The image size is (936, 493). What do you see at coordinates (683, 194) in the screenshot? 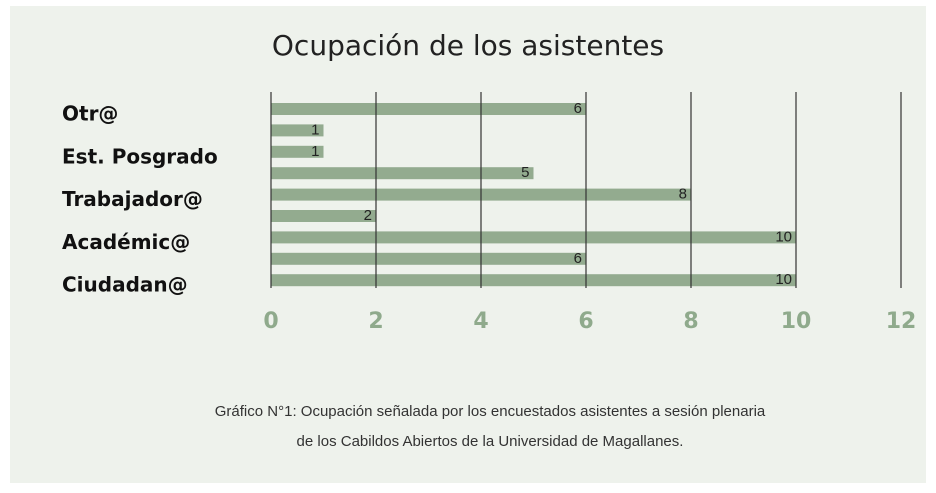
I see `value-label: 8` at bounding box center [683, 194].